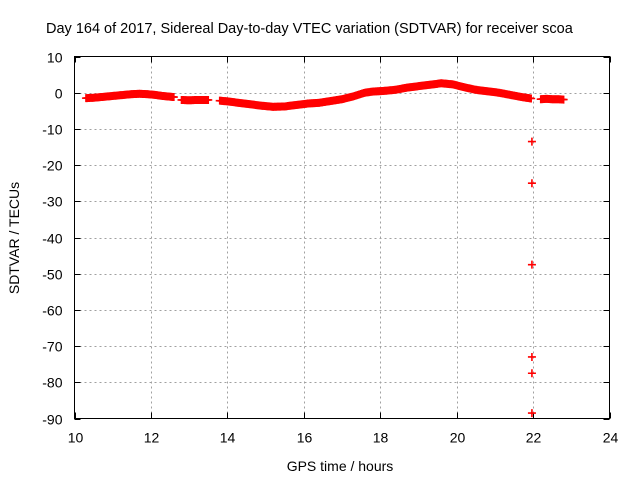 This screenshot has width=640, height=480. Describe the element at coordinates (458, 438) in the screenshot. I see `x-tick-label: 20` at that location.